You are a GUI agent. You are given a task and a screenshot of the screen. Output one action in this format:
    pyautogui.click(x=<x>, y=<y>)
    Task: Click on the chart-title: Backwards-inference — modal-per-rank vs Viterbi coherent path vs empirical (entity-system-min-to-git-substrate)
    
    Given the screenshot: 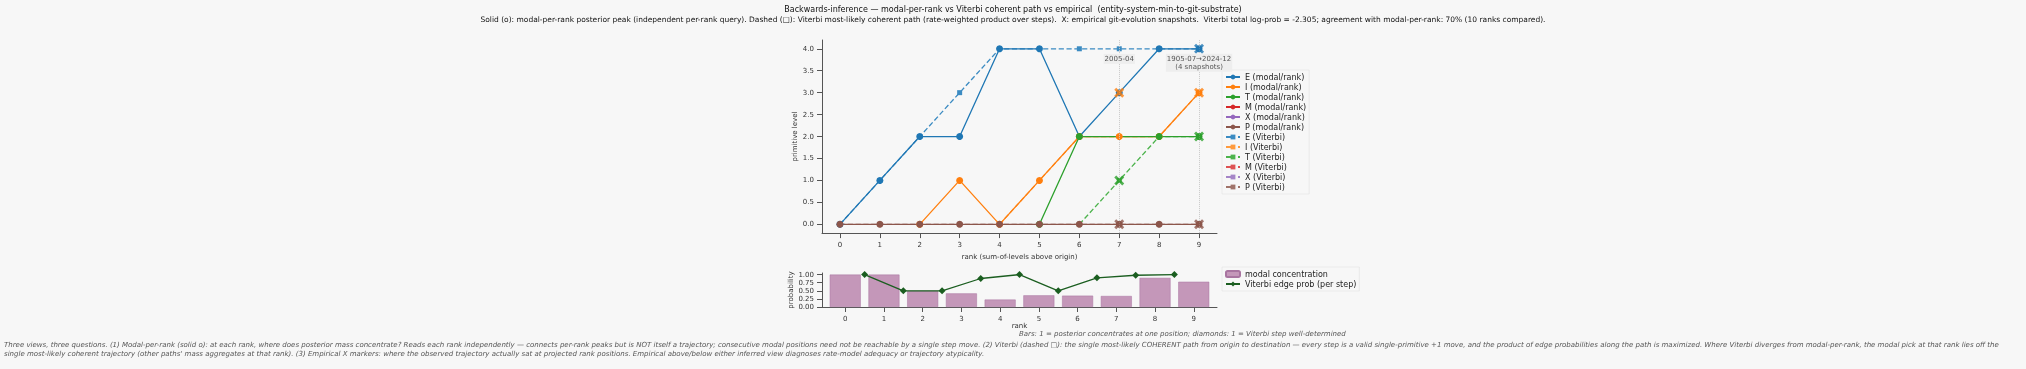 What is the action you would take?
    pyautogui.click(x=1013, y=9)
    